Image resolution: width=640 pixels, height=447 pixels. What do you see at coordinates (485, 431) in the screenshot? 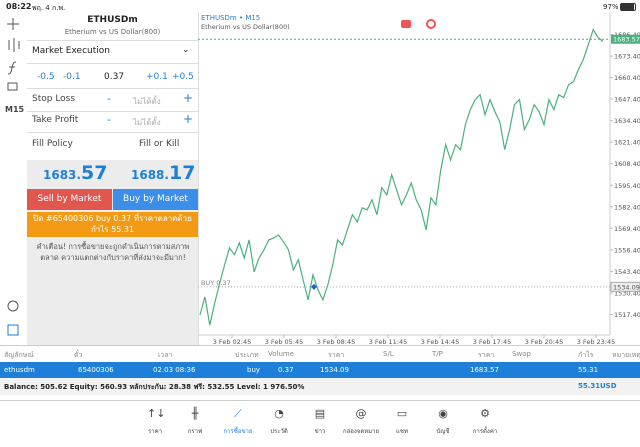
I see `tab-label: การตั้งค่า` at bounding box center [485, 431].